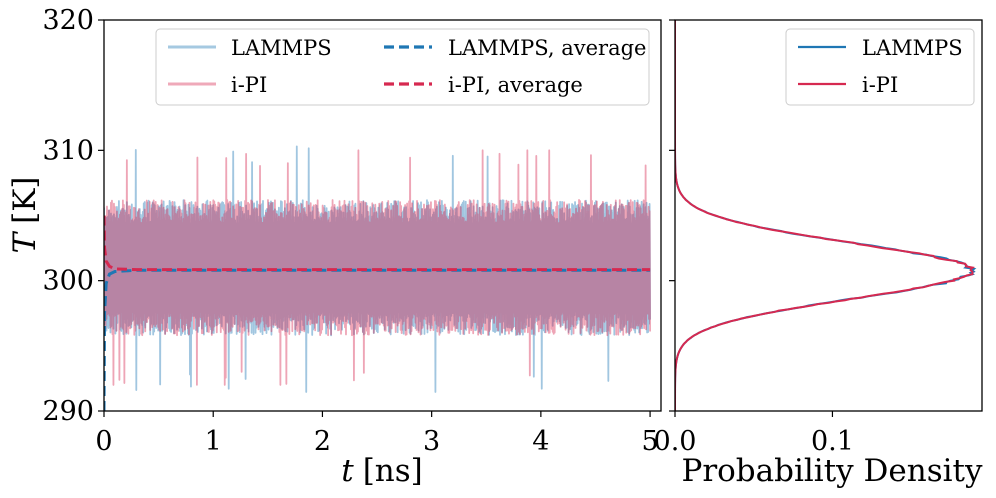  What do you see at coordinates (103, 441) in the screenshot?
I see `x-tick-label-0: 0` at bounding box center [103, 441].